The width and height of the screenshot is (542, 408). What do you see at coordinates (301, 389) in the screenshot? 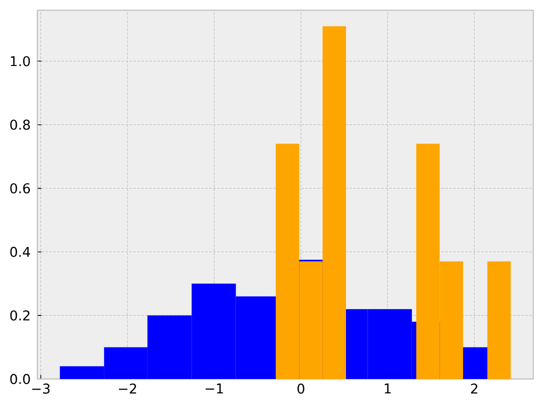
I see `x-tick-label: 0` at bounding box center [301, 389].